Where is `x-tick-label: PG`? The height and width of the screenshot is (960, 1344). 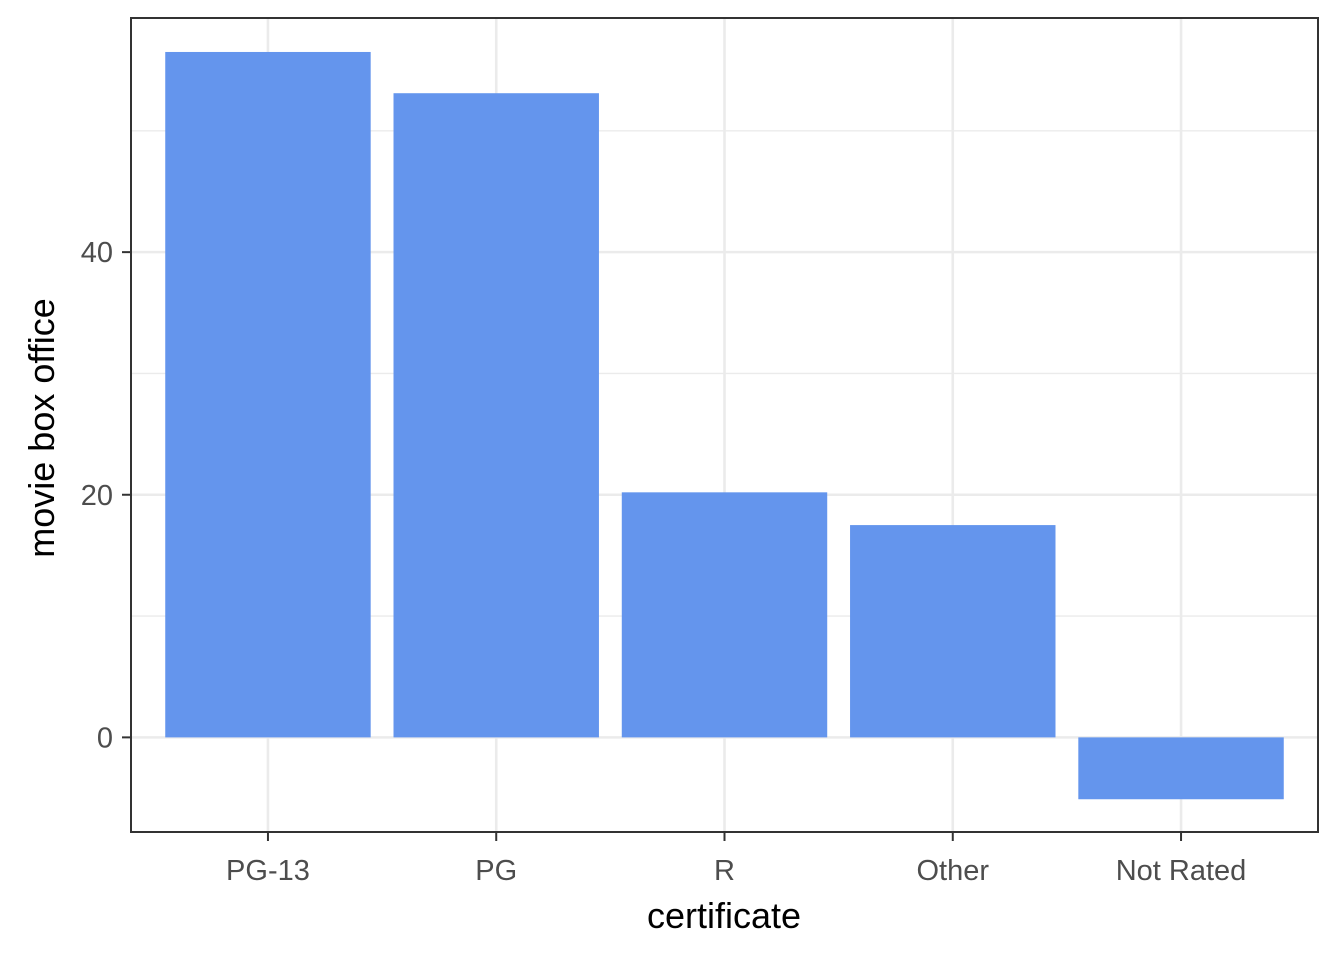
x-tick-label: PG is located at coordinates (496, 871).